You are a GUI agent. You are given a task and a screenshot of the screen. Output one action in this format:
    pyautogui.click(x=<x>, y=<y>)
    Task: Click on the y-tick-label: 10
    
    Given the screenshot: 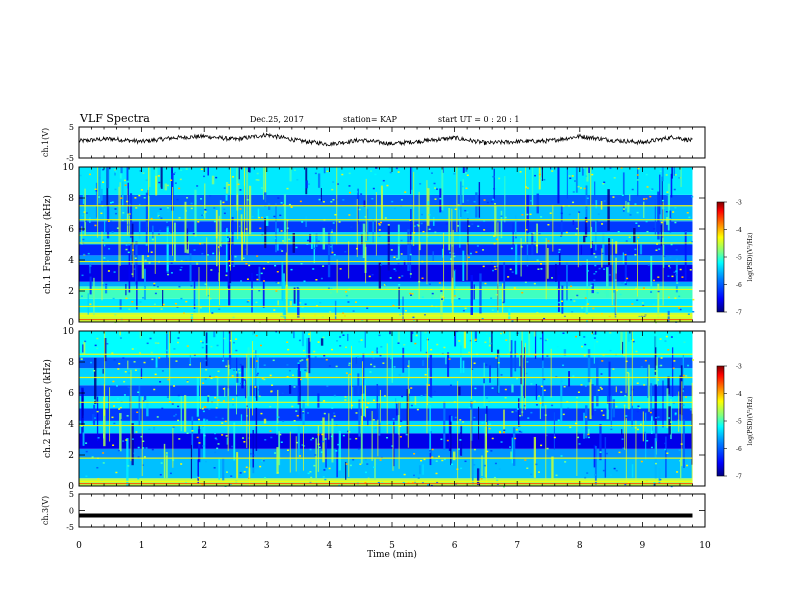 What is the action you would take?
    pyautogui.click(x=69, y=168)
    